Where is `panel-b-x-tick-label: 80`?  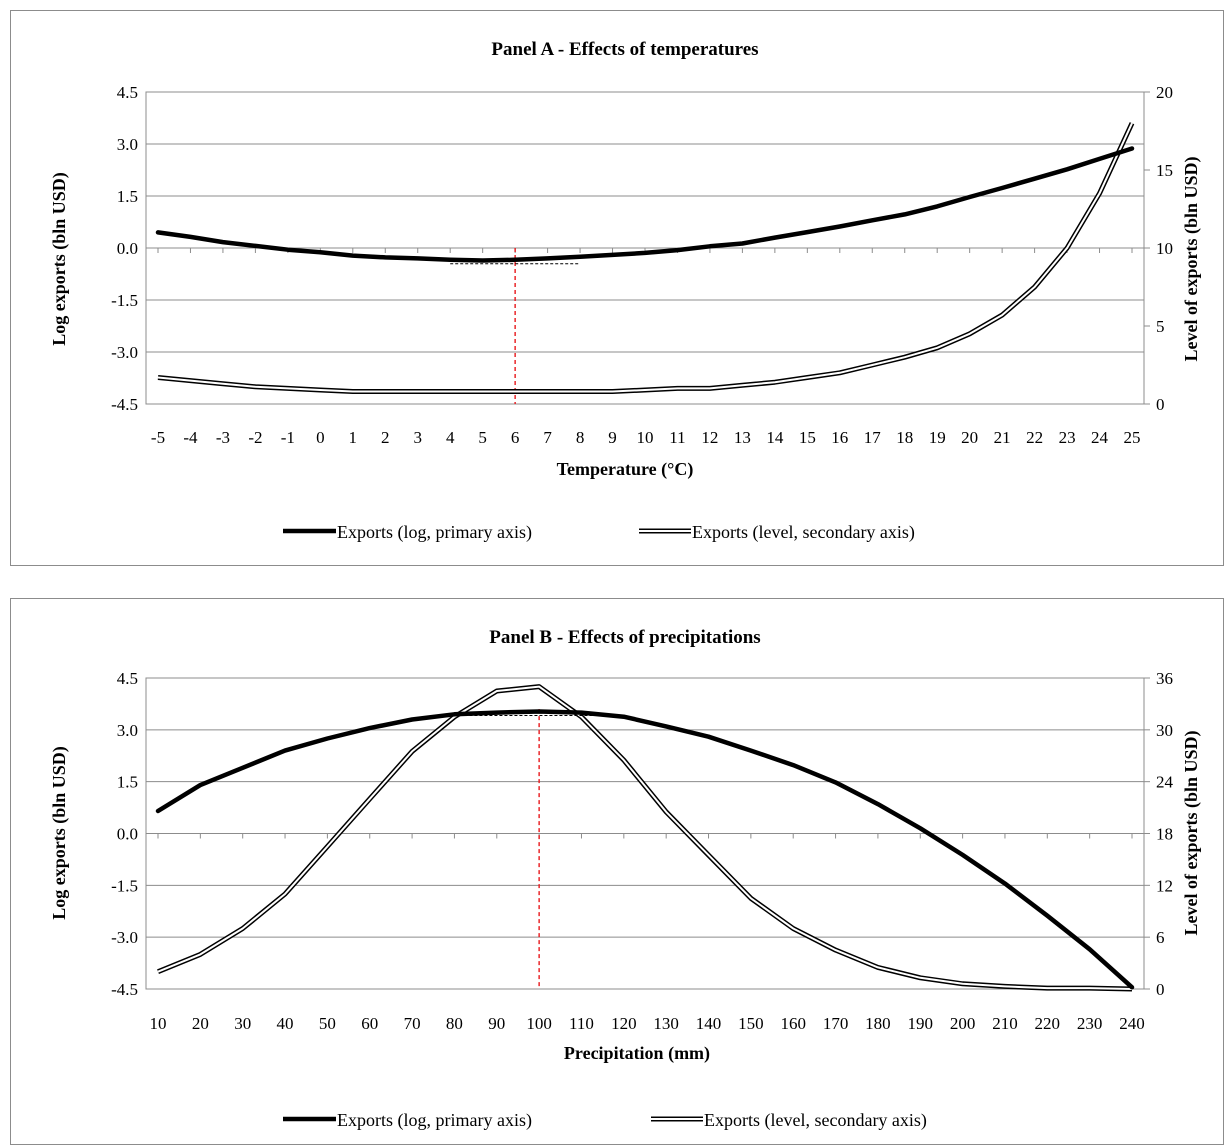
panel-b-x-tick-label: 80 is located at coordinates (454, 1023).